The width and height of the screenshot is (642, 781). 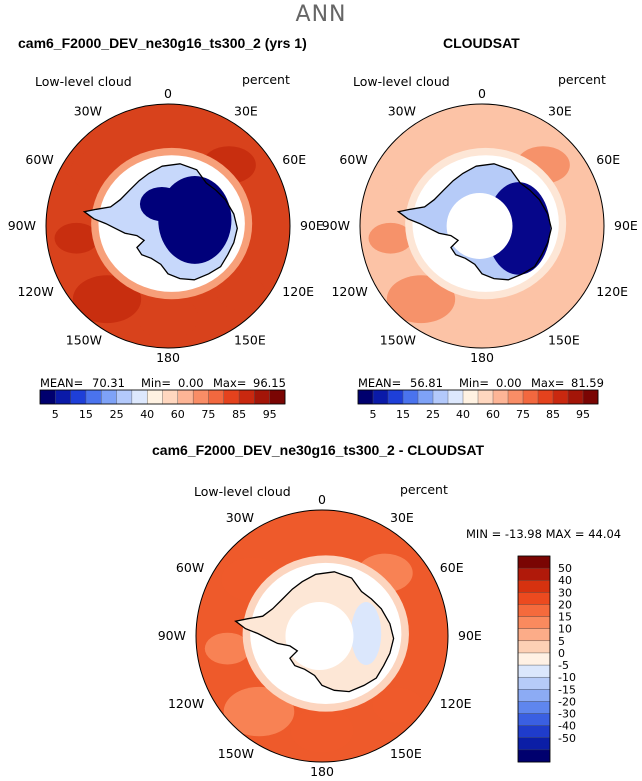 What do you see at coordinates (563, 665) in the screenshot?
I see `colorbar-tick-label: -5` at bounding box center [563, 665].